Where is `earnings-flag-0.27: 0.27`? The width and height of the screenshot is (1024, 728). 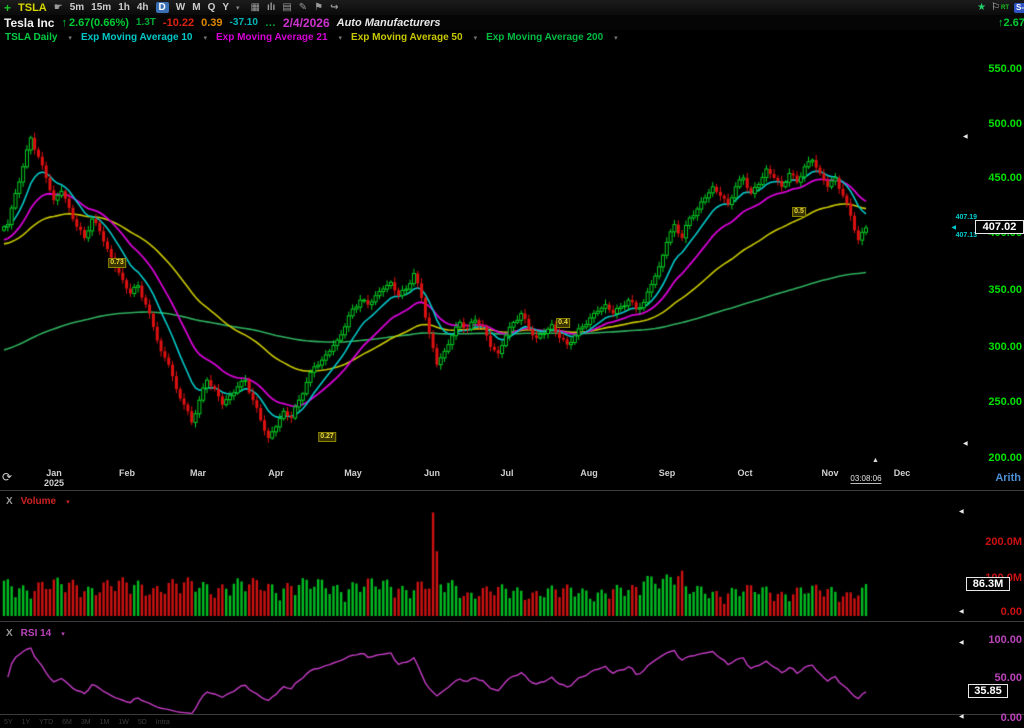 earnings-flag-0.27: 0.27 is located at coordinates (327, 437).